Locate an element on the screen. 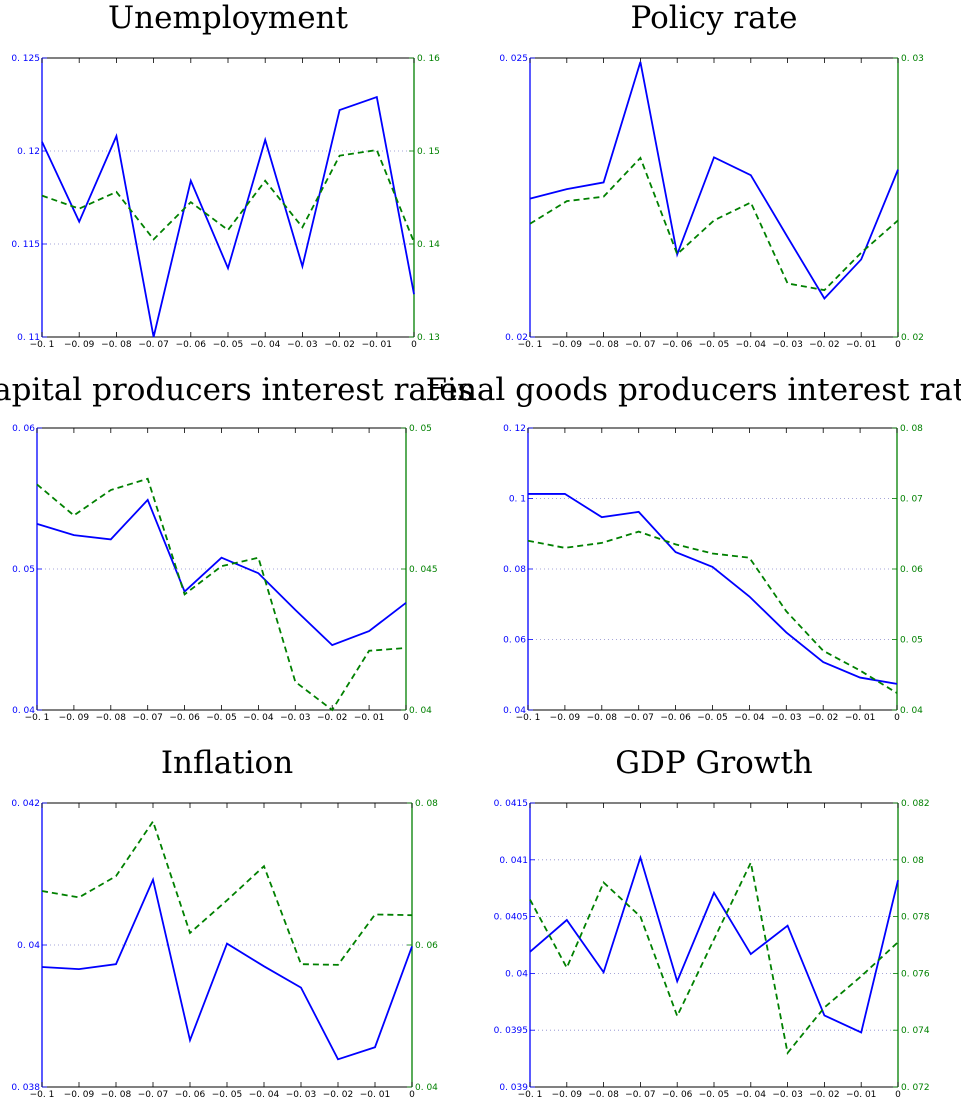 The height and width of the screenshot is (1104, 961). left-y-tick-label: 0. 11 is located at coordinates (28, 338).